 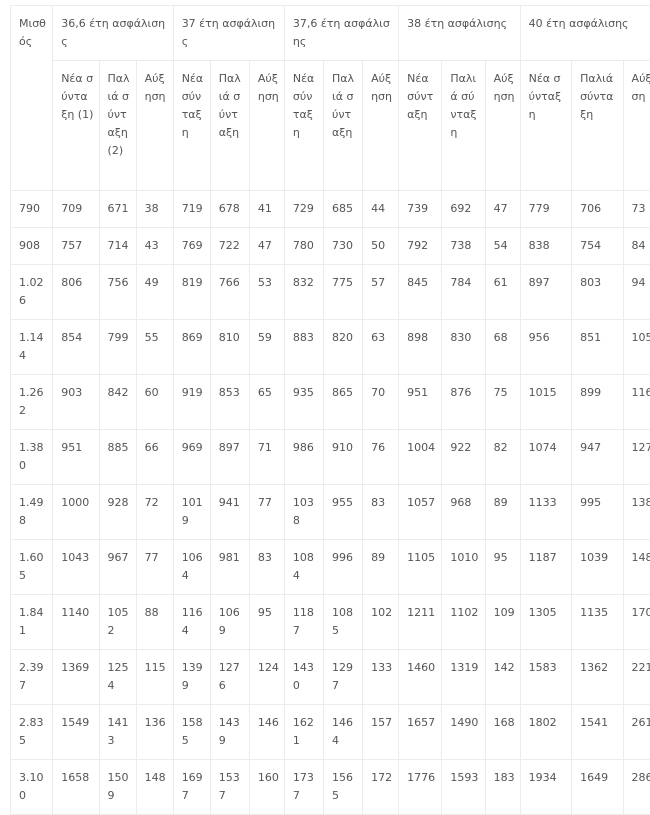 I want to click on pension-value-cell: 73, so click(x=636, y=209).